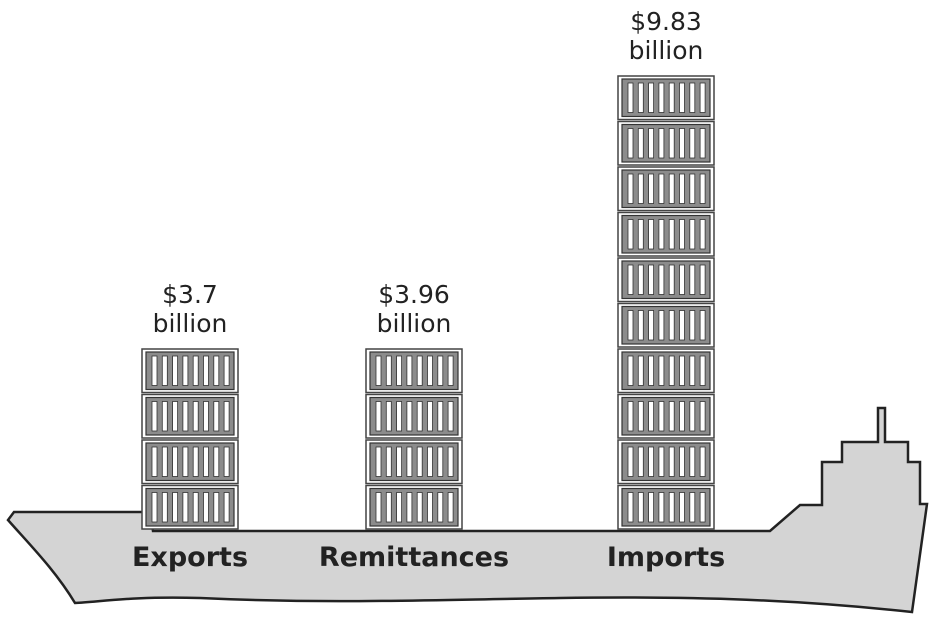 This screenshot has width=930, height=619. What do you see at coordinates (190, 557) in the screenshot?
I see `category-label: Exports` at bounding box center [190, 557].